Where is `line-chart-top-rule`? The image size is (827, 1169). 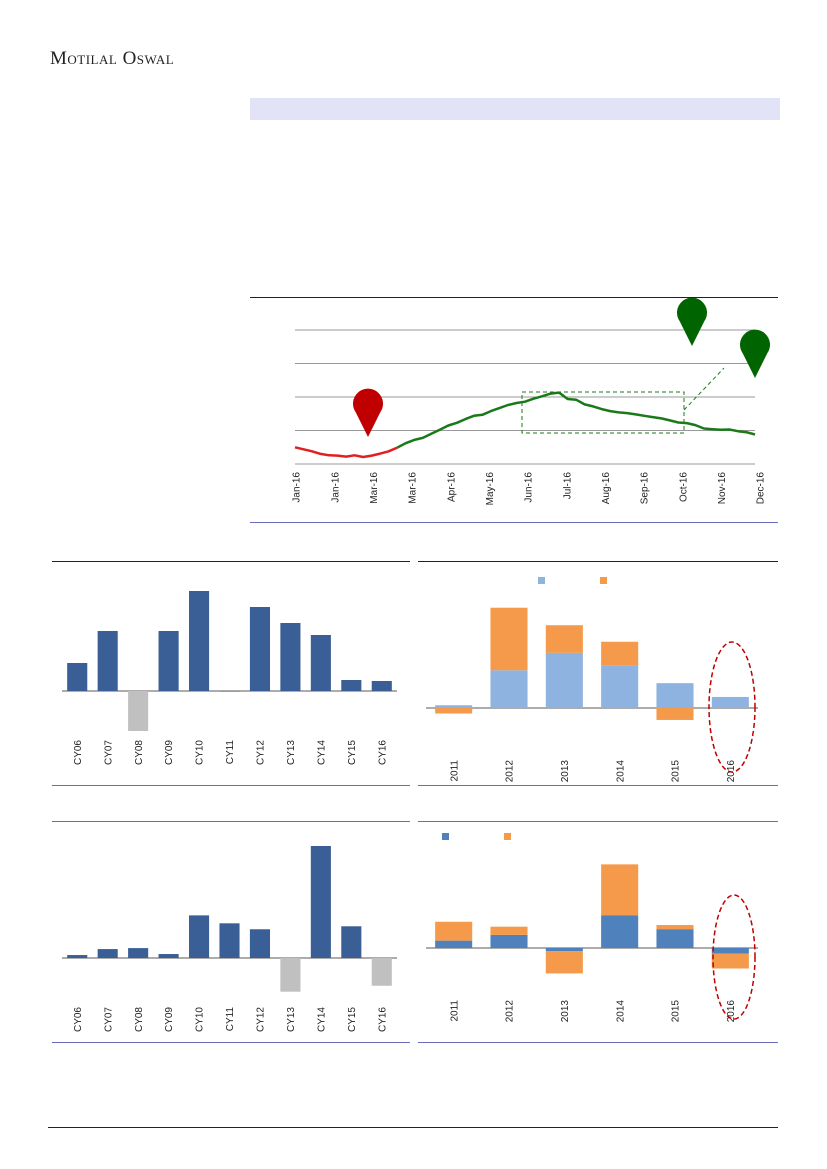
line-chart-top-rule is located at coordinates (514, 297).